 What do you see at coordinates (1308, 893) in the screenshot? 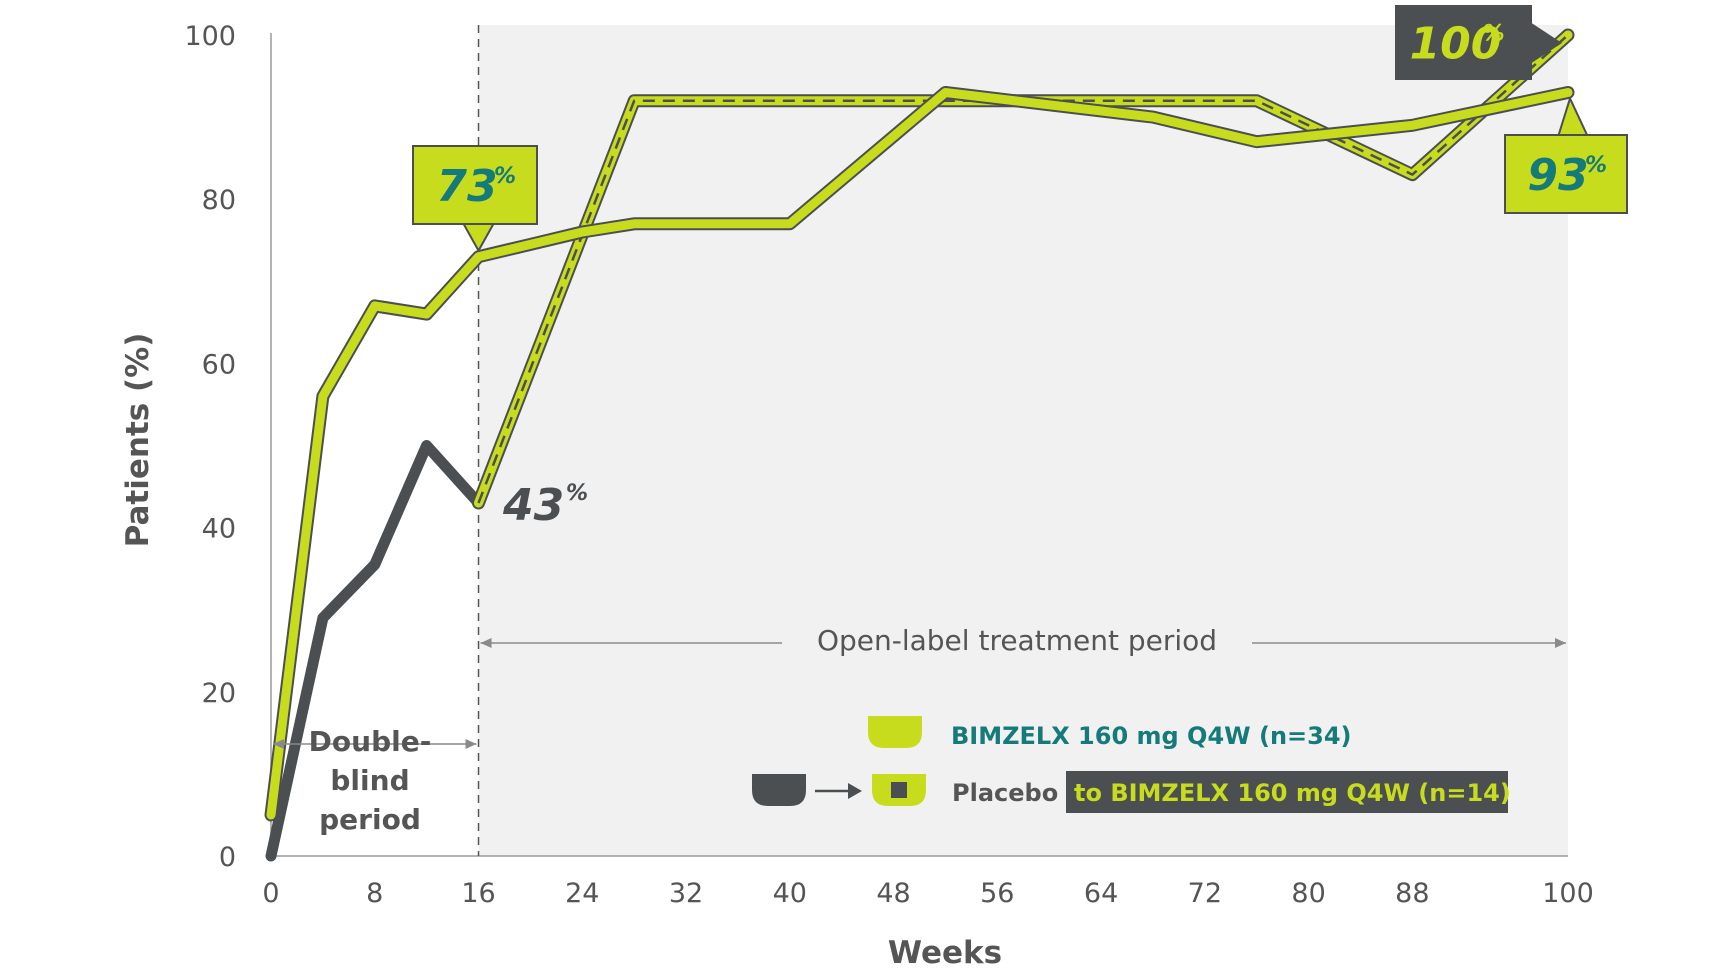
I see `x-tick-label-10: 80` at bounding box center [1308, 893].